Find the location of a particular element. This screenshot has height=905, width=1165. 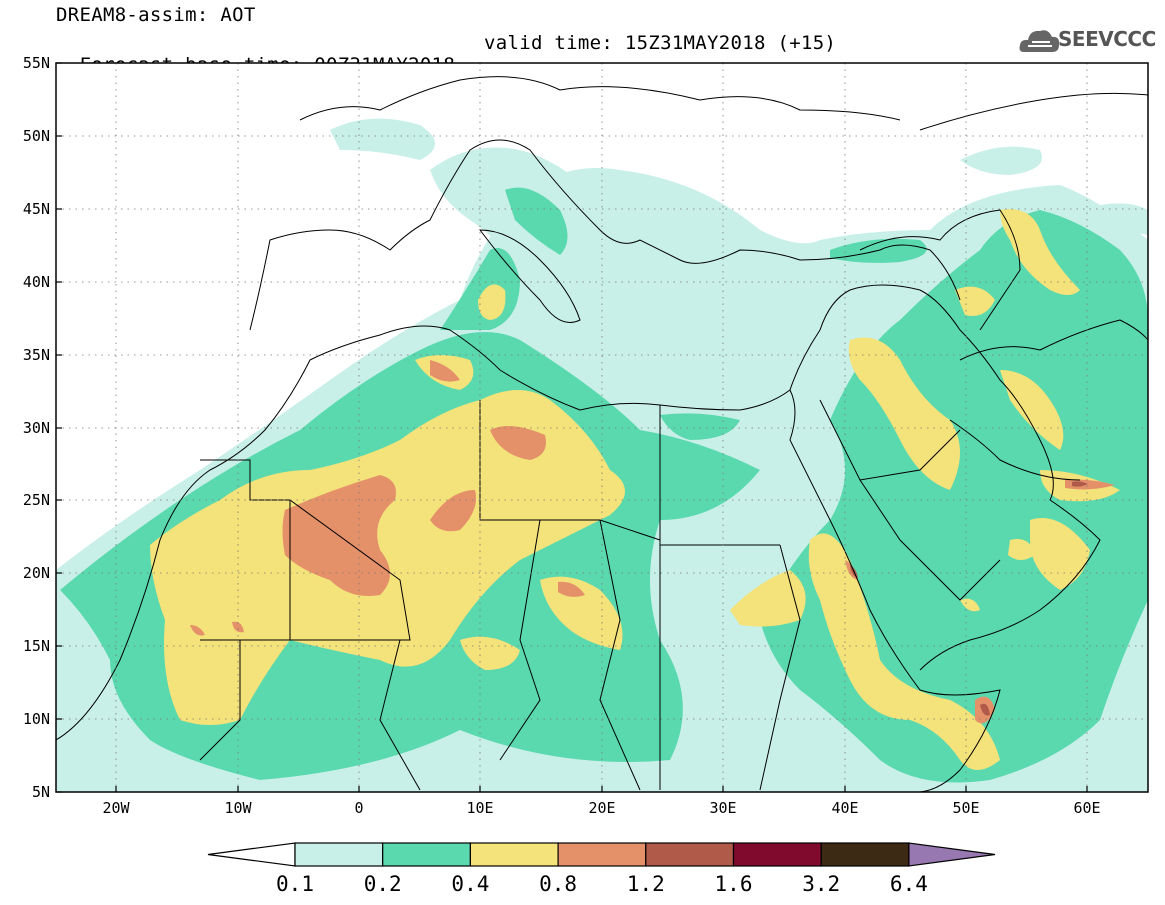

lat-label: 5N is located at coordinates (41, 792).